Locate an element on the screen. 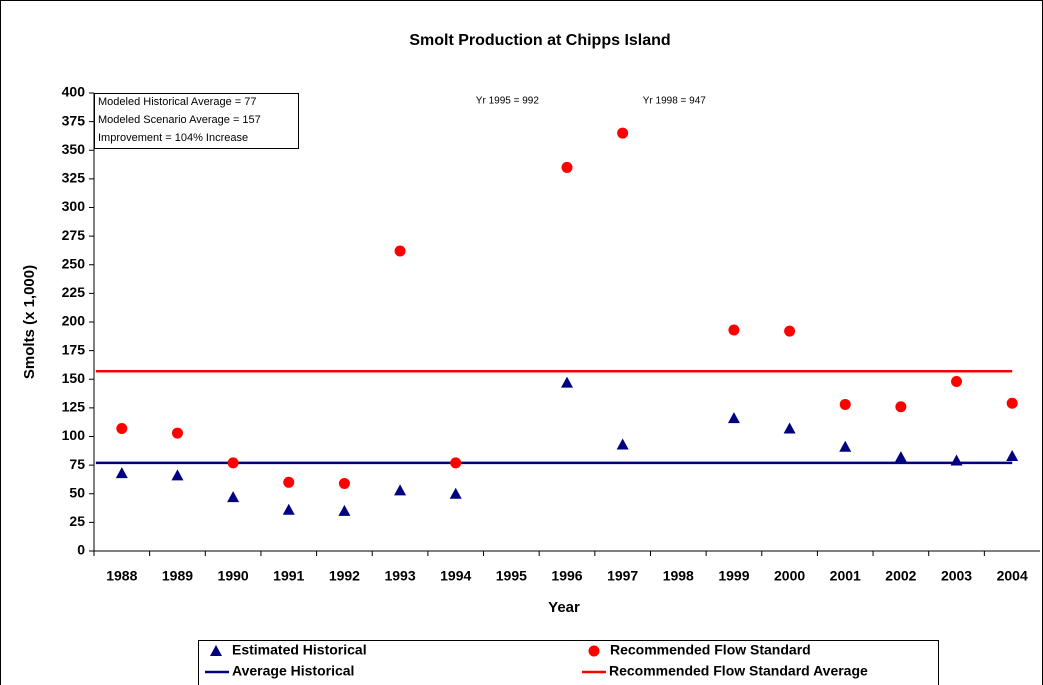 This screenshot has height=685, width=1043. y-tick-label: 50 is located at coordinates (77, 492).